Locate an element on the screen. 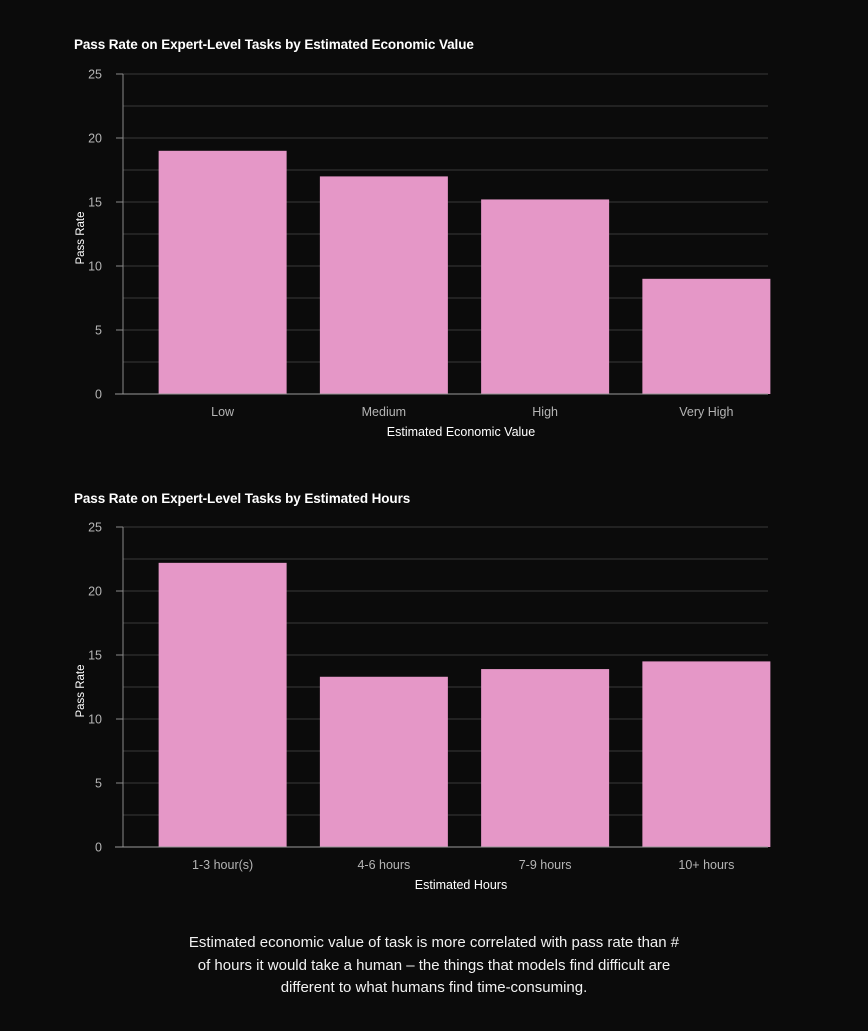  x-tick-label: High is located at coordinates (545, 412).